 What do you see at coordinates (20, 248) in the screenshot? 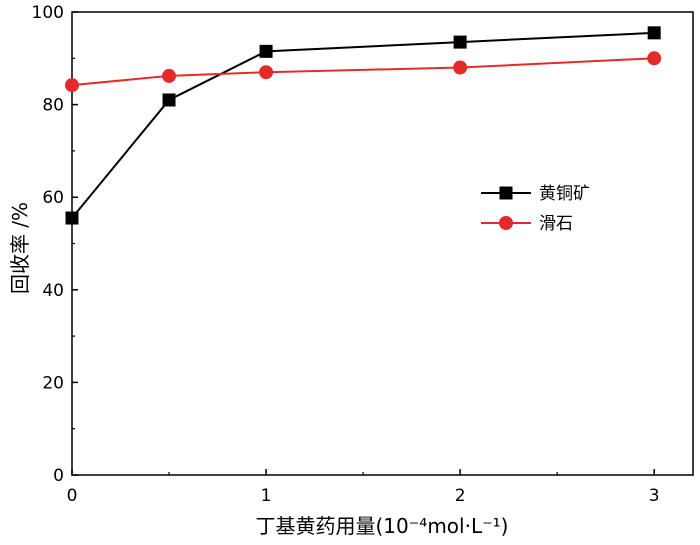
I see `y-axis-title: 回收率 /%` at bounding box center [20, 248].